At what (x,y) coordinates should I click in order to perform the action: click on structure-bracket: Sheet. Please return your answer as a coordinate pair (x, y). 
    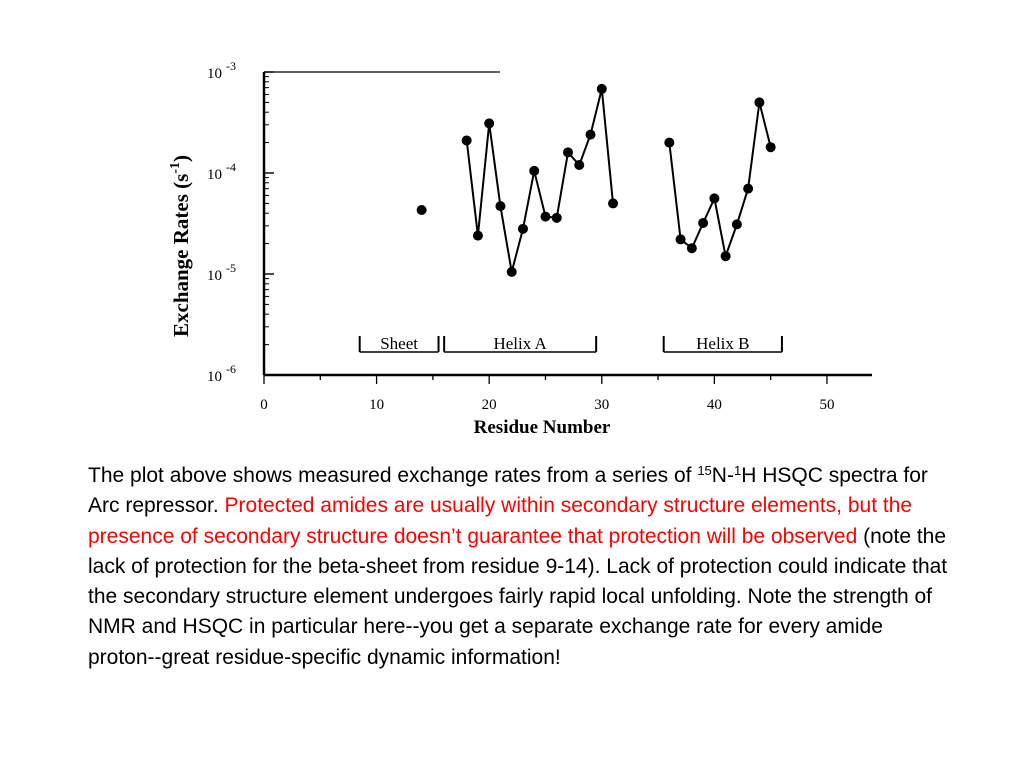
    Looking at the image, I should click on (399, 343).